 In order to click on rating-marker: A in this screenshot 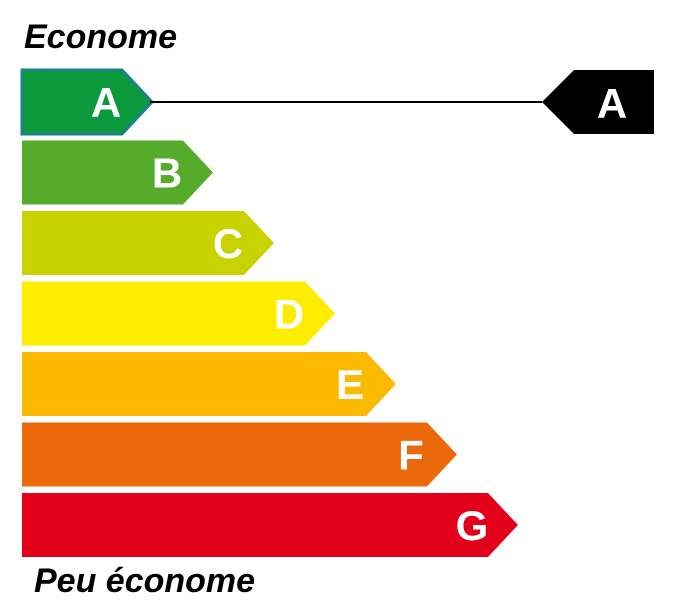, I will do `click(598, 102)`.